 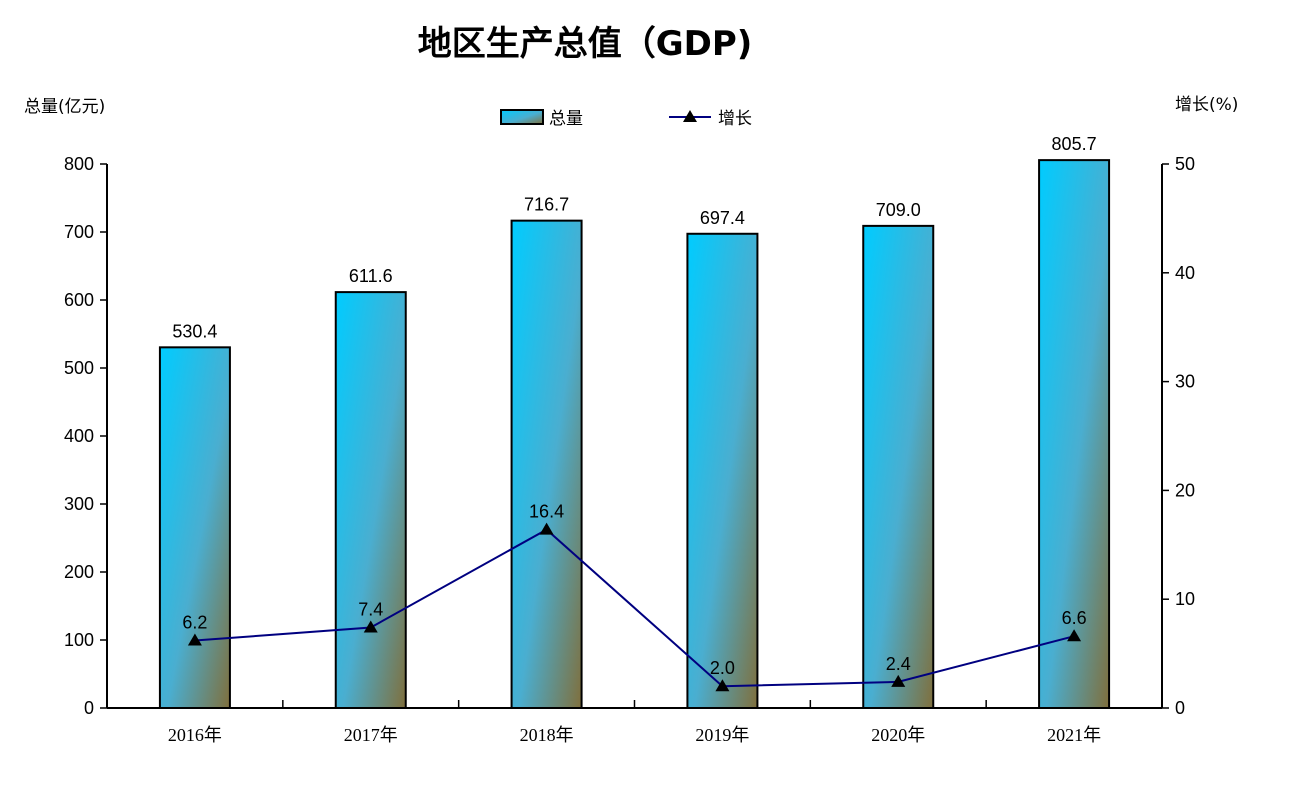 What do you see at coordinates (1206, 105) in the screenshot?
I see `right-axis-label: 增长(%)` at bounding box center [1206, 105].